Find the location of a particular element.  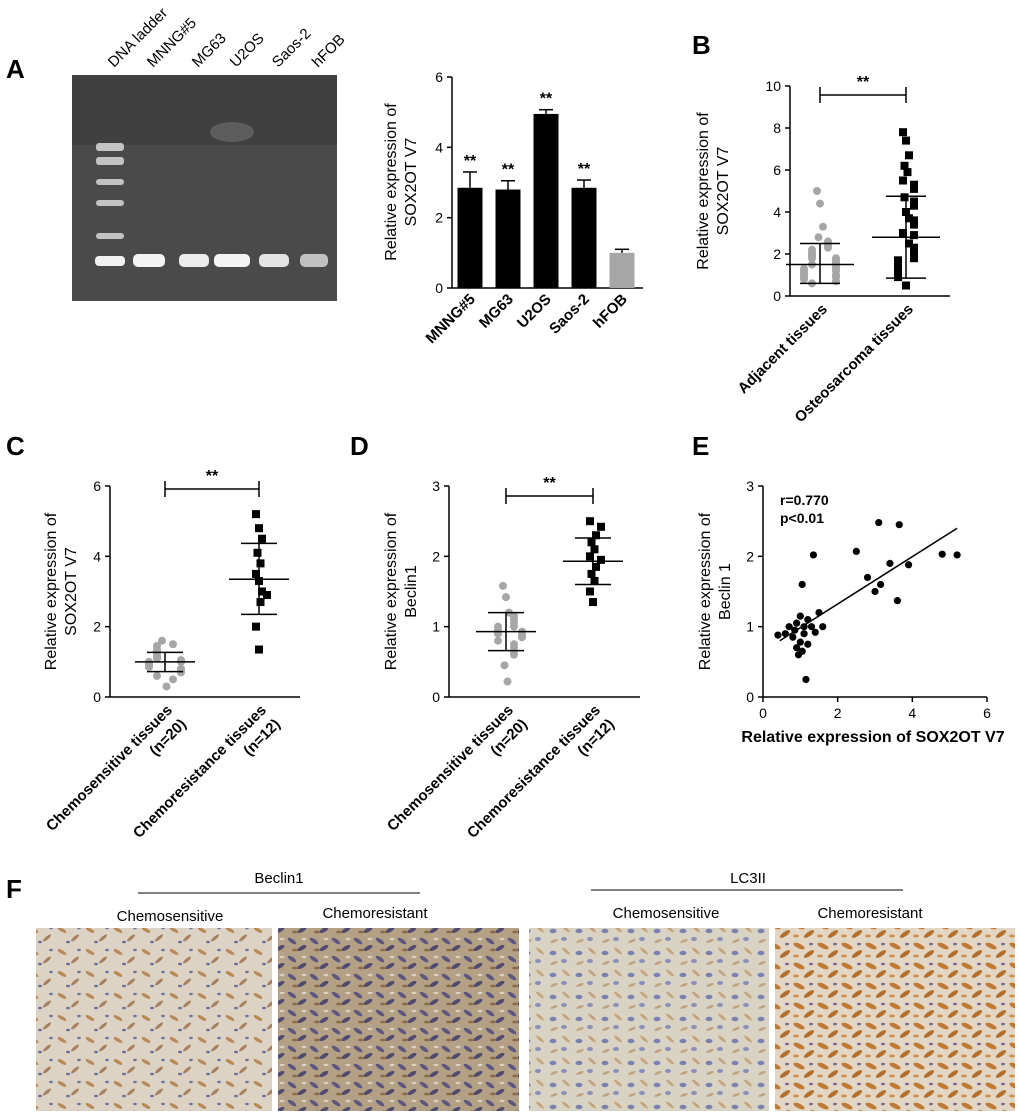

chart-e-xtick-label: 4 is located at coordinates (912, 713).